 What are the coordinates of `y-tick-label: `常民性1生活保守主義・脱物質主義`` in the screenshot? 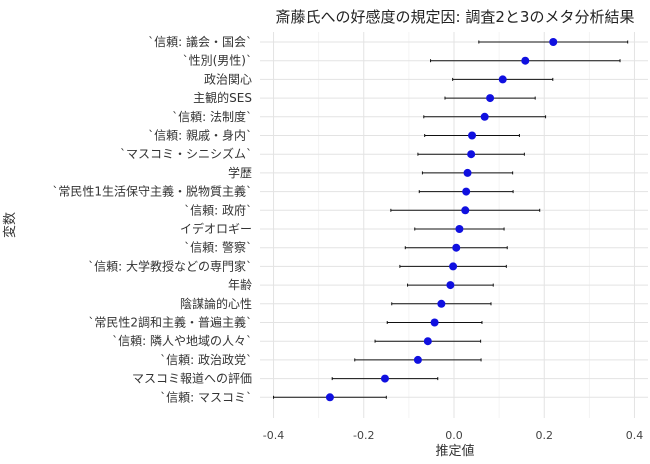 It's located at (152, 191).